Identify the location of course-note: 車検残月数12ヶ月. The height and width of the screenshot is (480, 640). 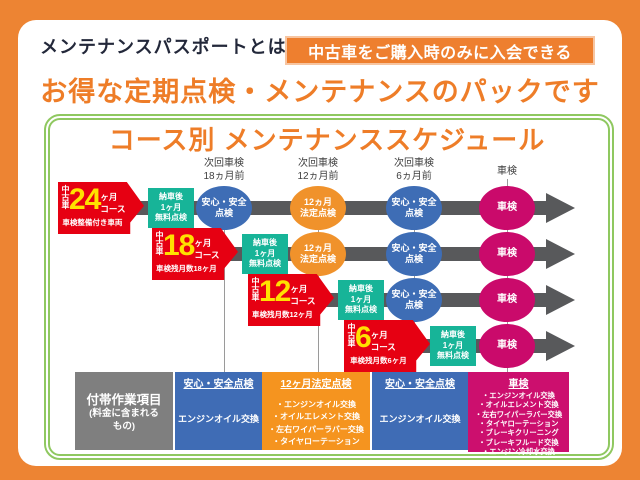
(282, 314).